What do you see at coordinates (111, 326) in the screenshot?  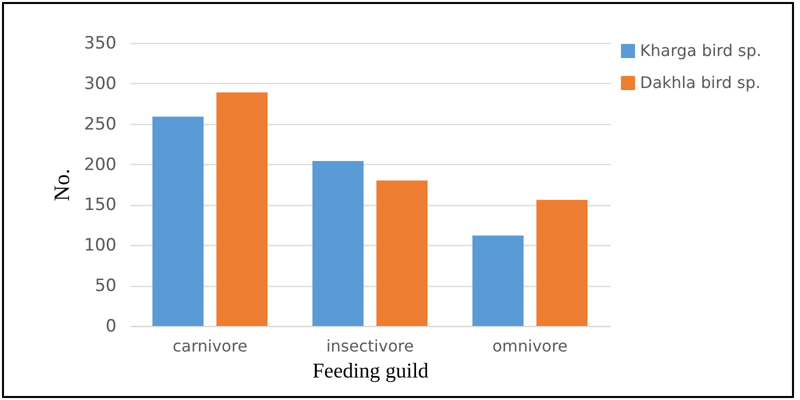 I see `y-tick-label: 0` at bounding box center [111, 326].